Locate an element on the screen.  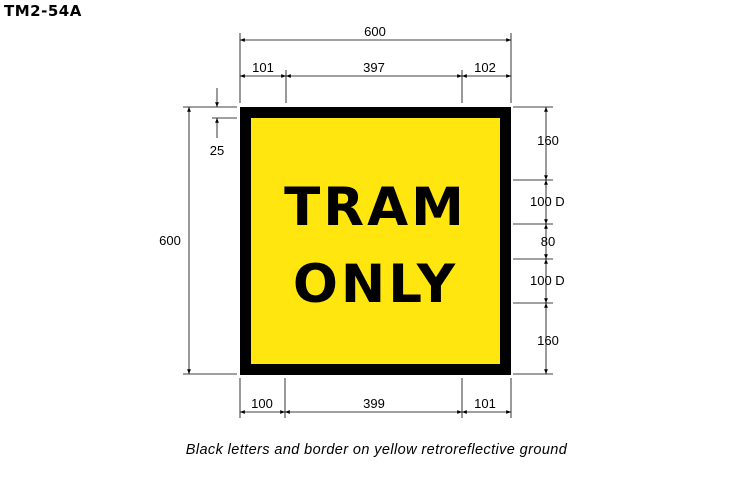
dim-overall-width: 600 is located at coordinates (375, 31).